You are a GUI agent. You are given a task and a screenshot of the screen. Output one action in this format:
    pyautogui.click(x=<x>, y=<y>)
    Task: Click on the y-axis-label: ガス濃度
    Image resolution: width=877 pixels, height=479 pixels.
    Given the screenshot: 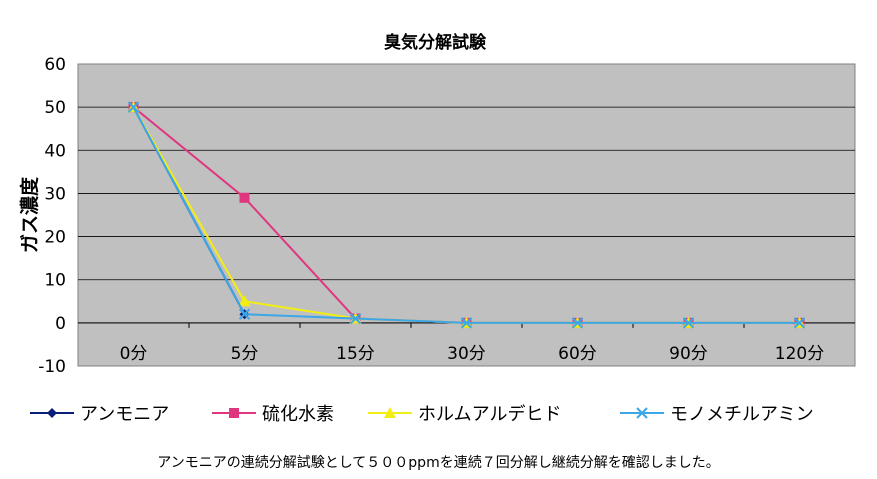 What is the action you would take?
    pyautogui.click(x=29, y=214)
    